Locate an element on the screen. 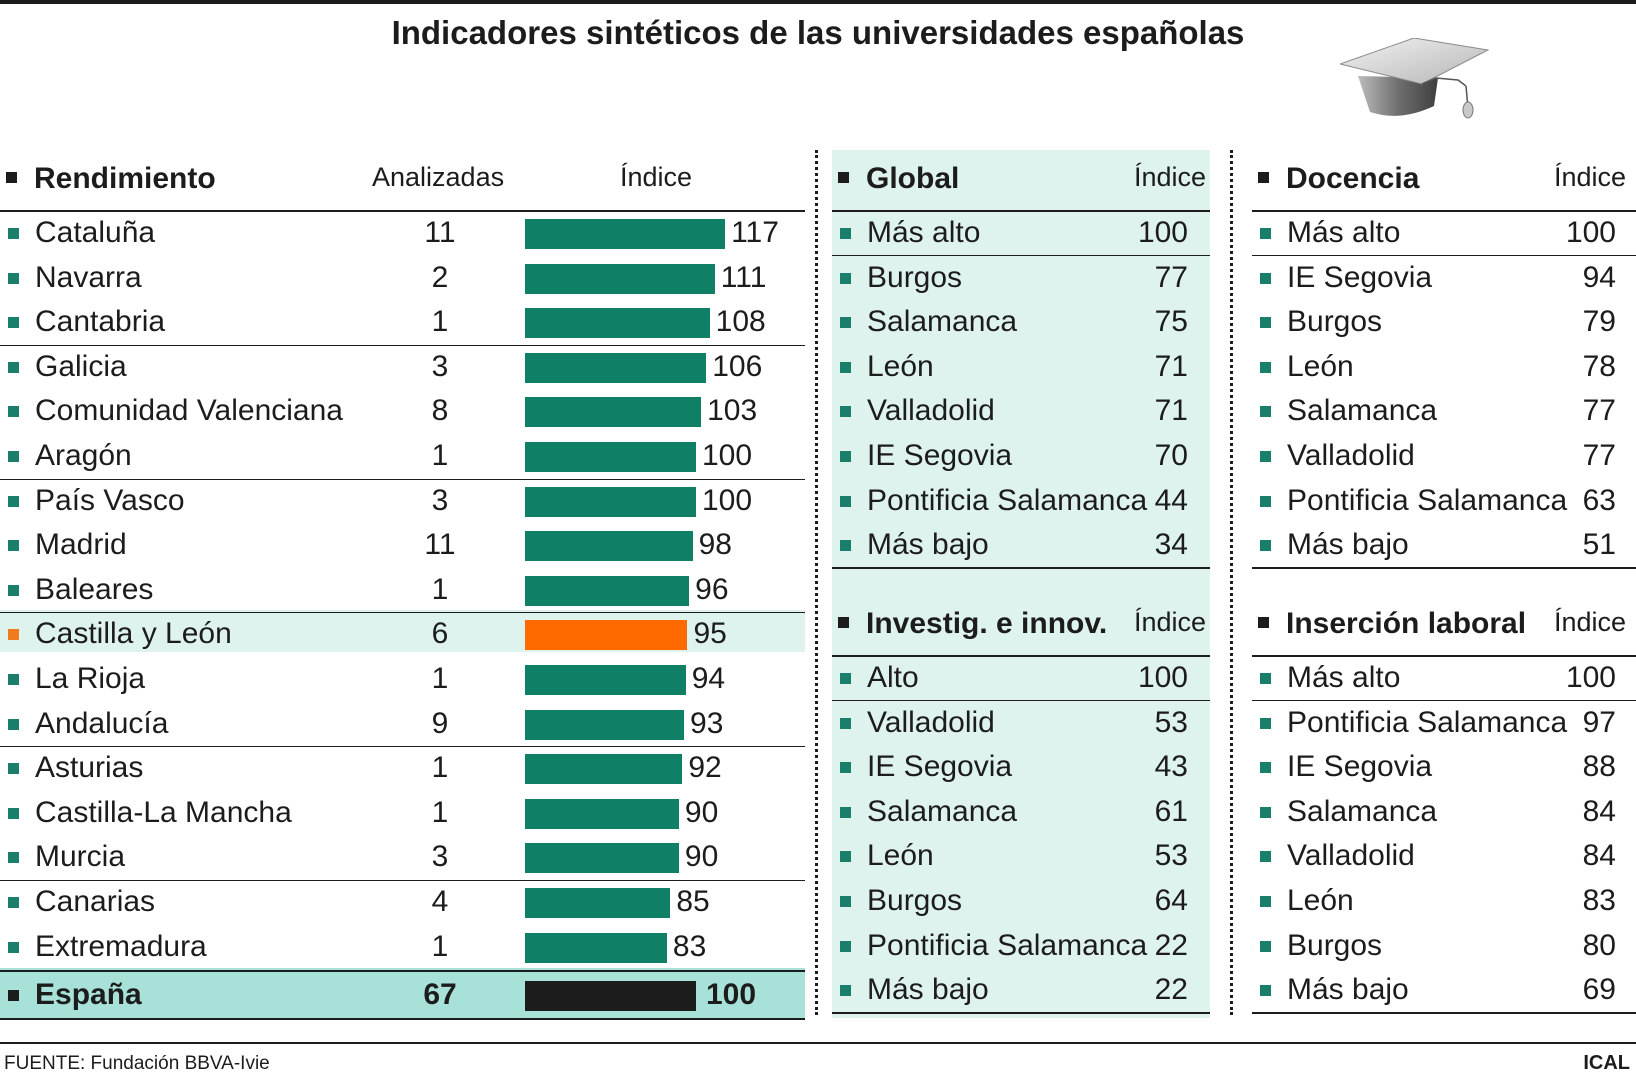  region-label: Canarias is located at coordinates (95, 901).